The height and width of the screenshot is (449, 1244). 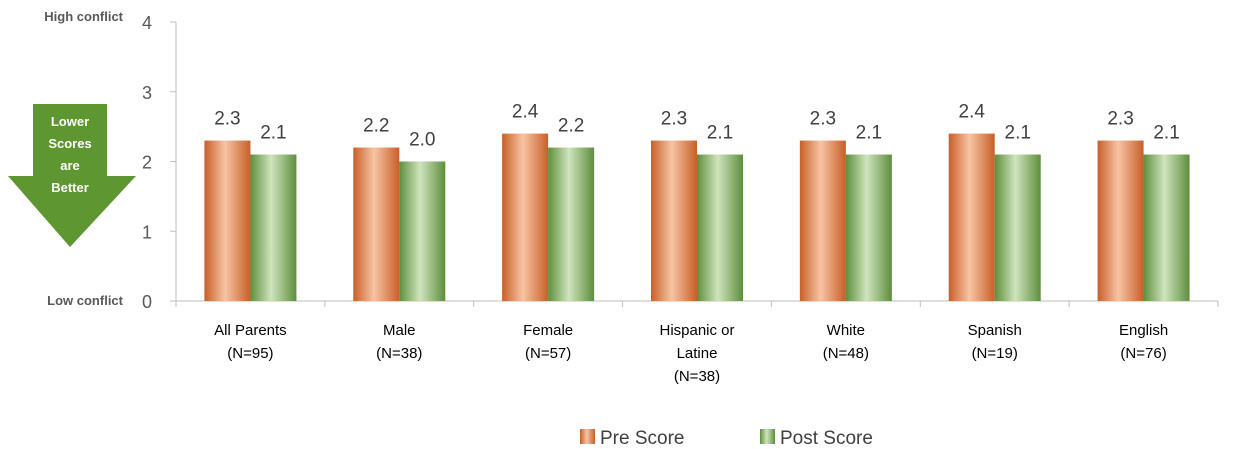 What do you see at coordinates (995, 330) in the screenshot?
I see `category-label: Spanish` at bounding box center [995, 330].